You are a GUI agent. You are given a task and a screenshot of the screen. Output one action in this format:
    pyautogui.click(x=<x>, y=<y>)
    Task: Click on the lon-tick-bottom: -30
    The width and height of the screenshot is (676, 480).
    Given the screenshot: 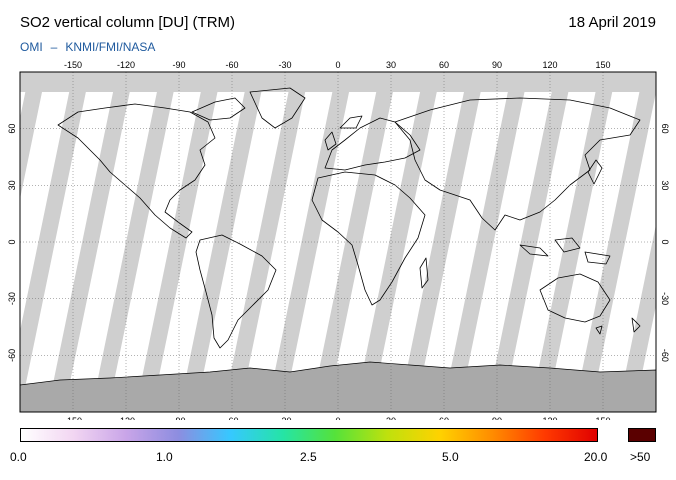 What is the action you would take?
    pyautogui.click(x=284, y=418)
    